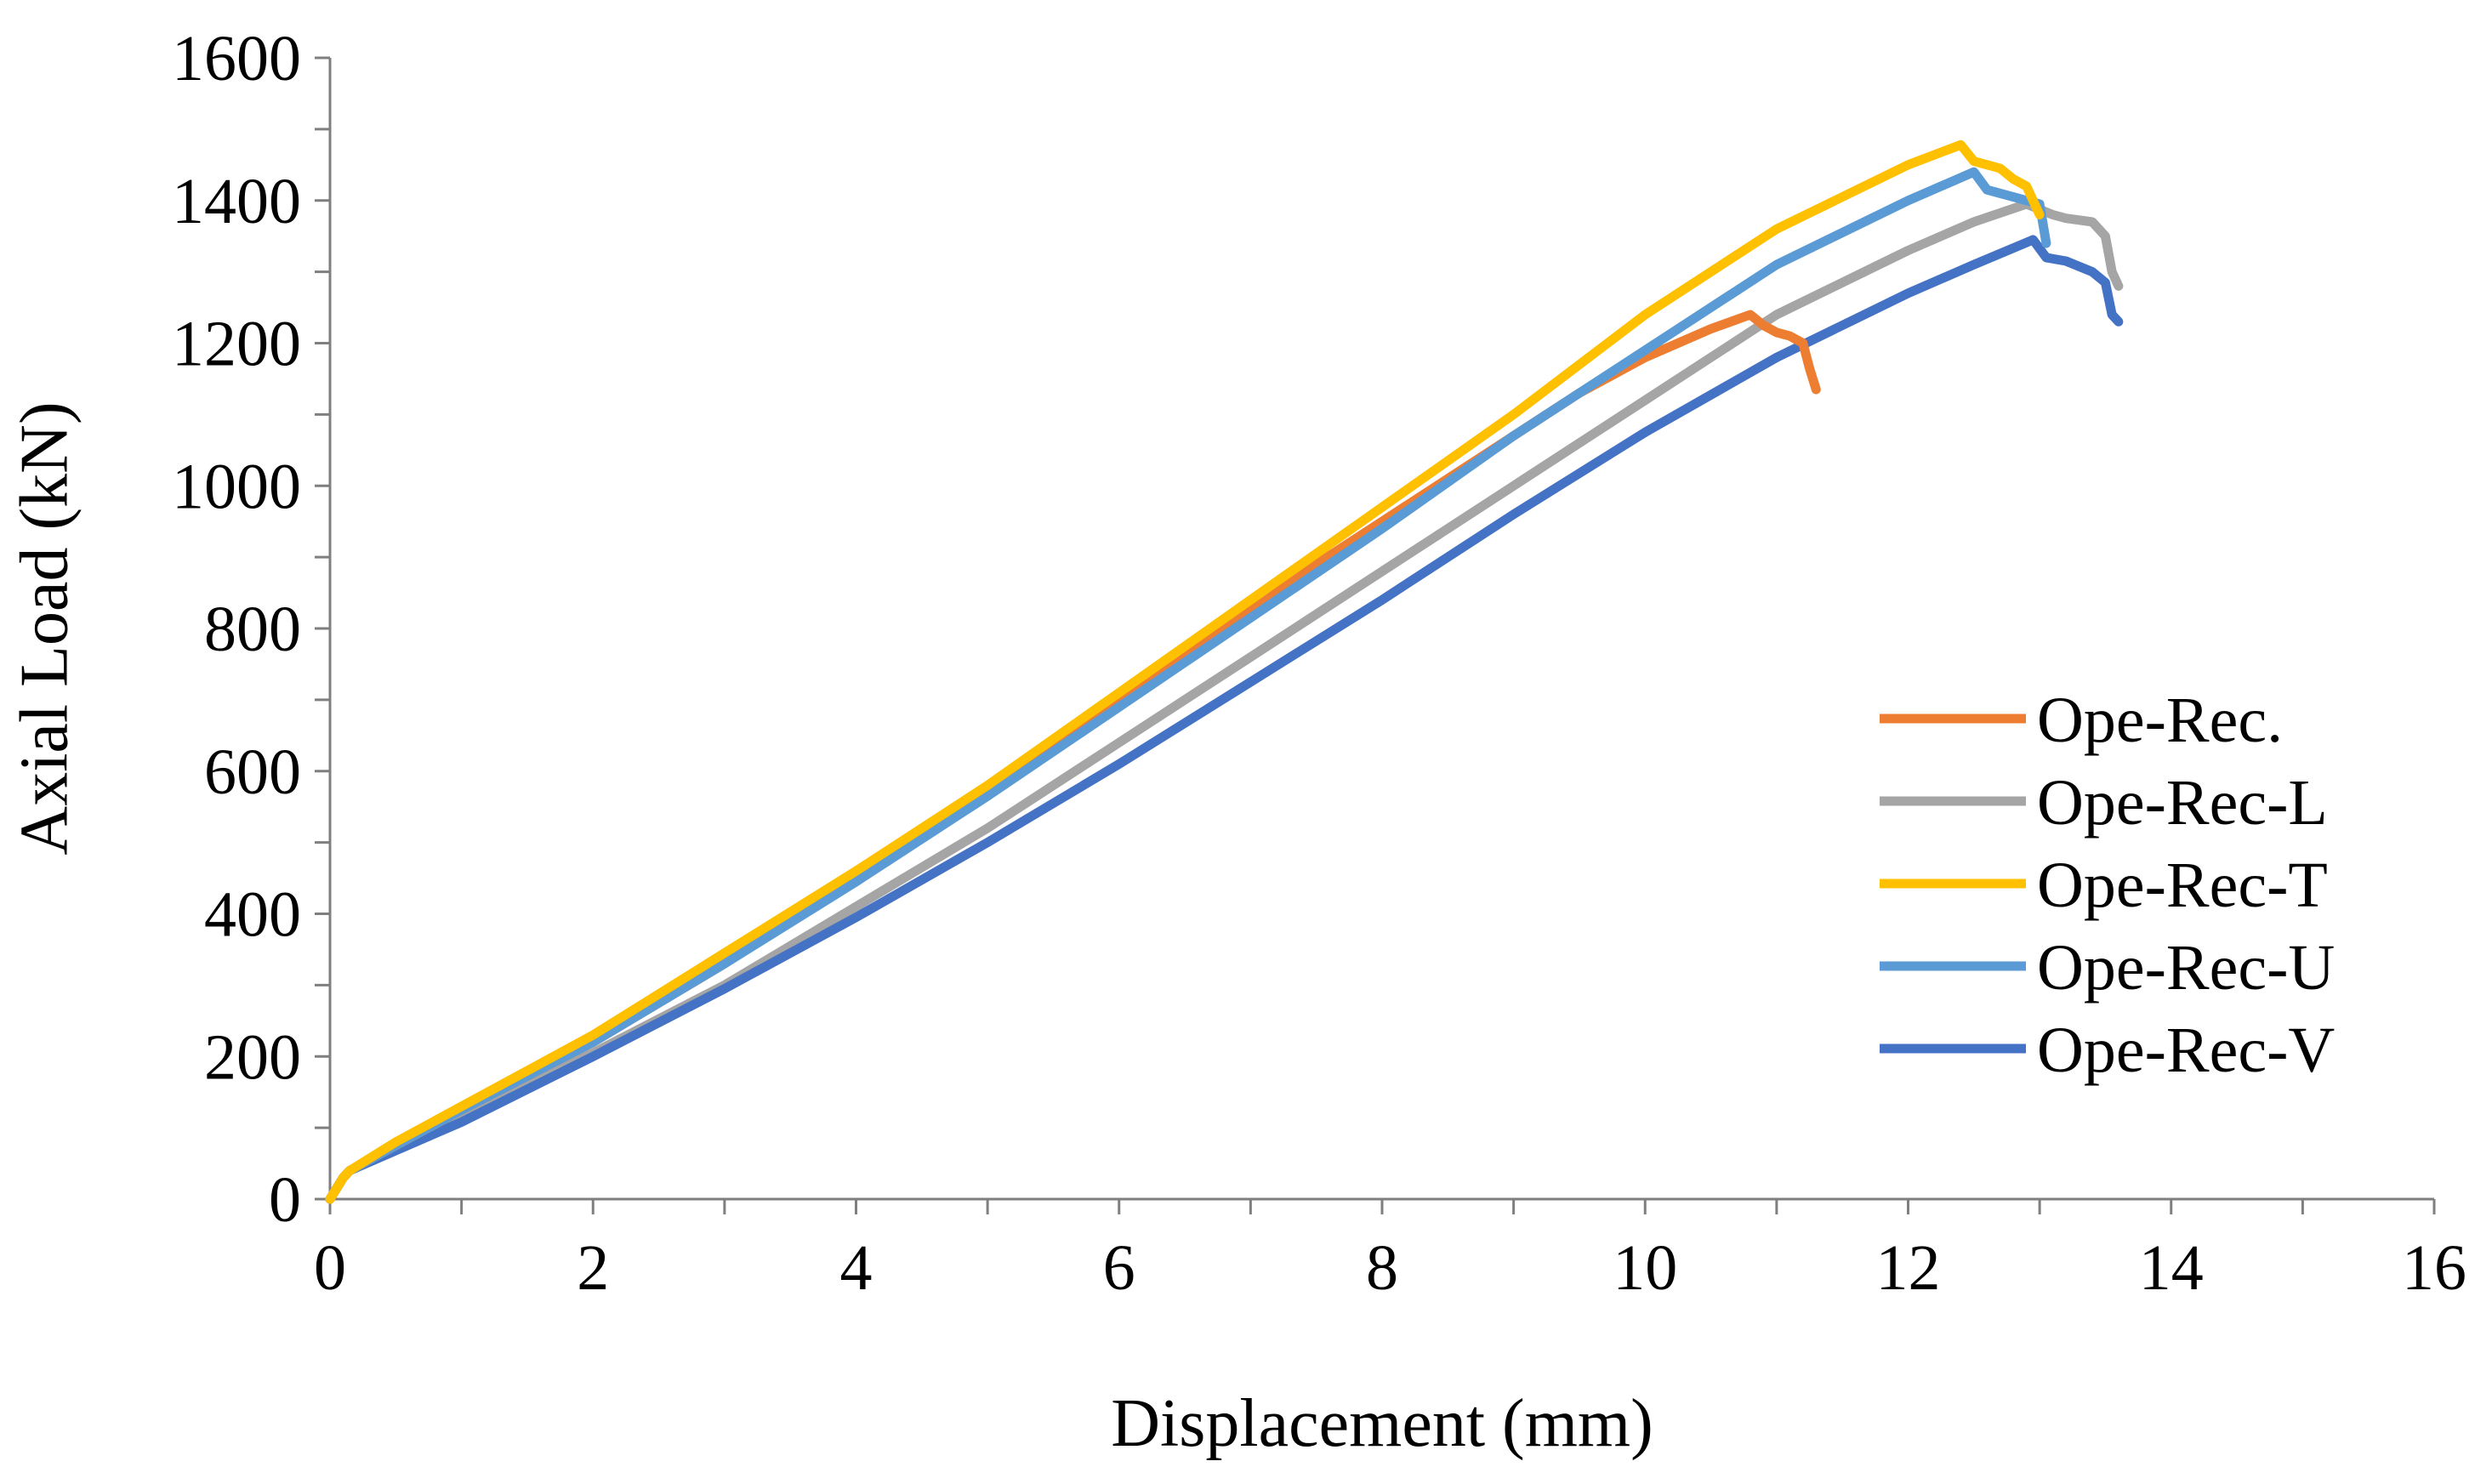 The image size is (2492, 1484). Describe the element at coordinates (44, 628) in the screenshot. I see `y-axis-title: Axial Load (kN)` at that location.